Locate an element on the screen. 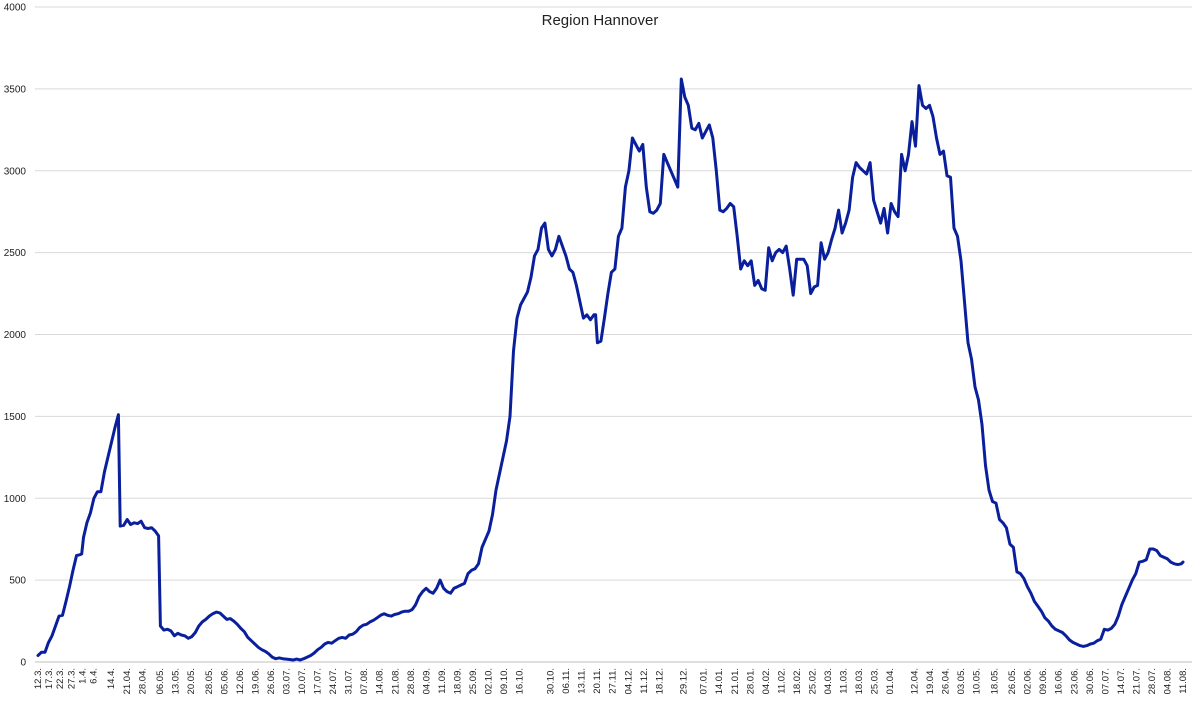  x-tick-label: 20.11. is located at coordinates (597, 681).